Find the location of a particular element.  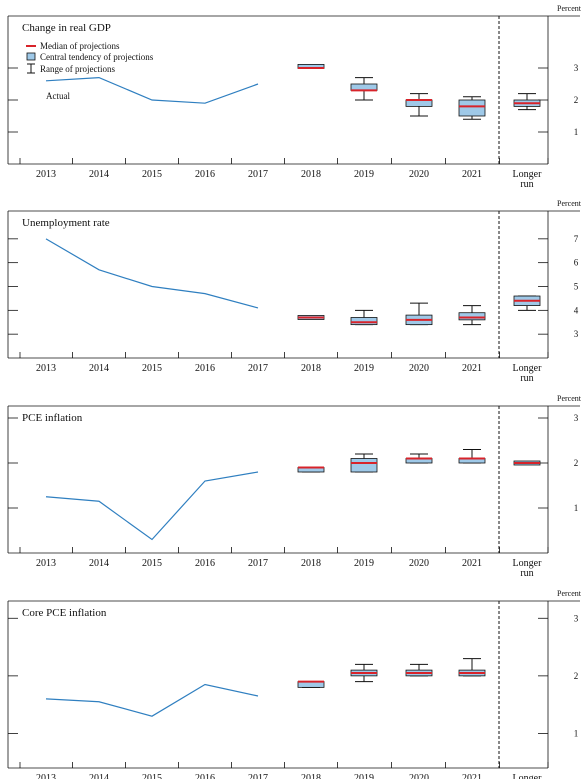

y-tick-label: 4 is located at coordinates (576, 310).